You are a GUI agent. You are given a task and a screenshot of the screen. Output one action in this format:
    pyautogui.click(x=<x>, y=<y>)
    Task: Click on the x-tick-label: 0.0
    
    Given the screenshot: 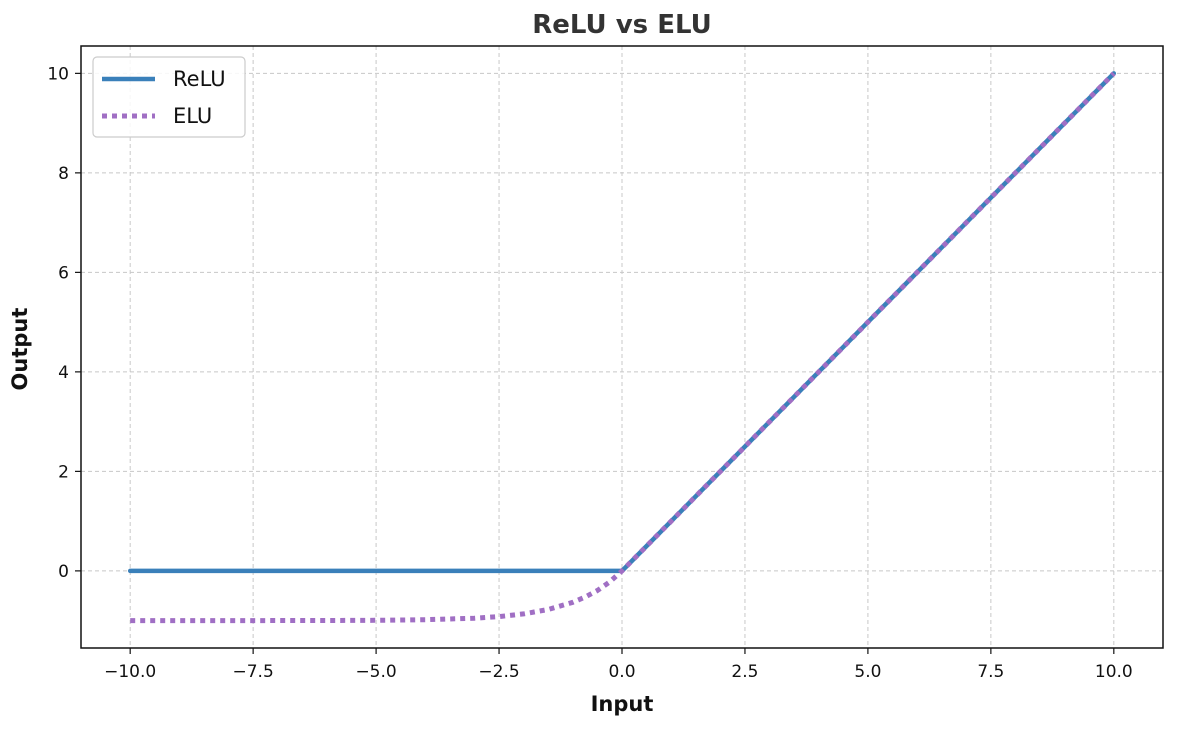 What is the action you would take?
    pyautogui.click(x=621, y=672)
    